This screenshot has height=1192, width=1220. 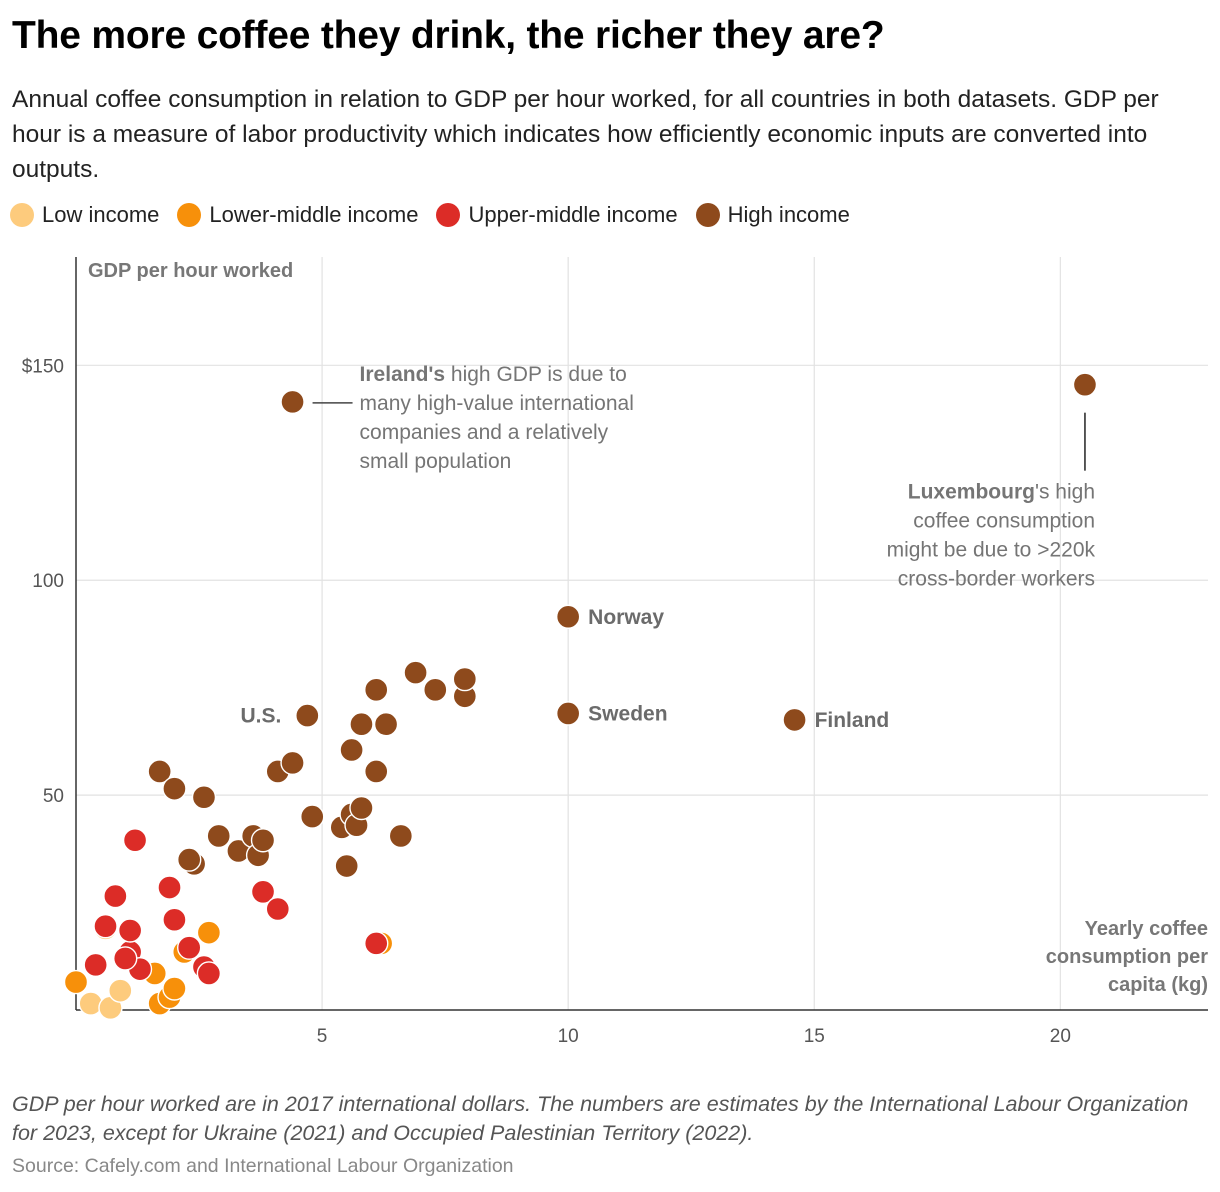 What do you see at coordinates (788, 214) in the screenshot?
I see `legend-label-high-income: High income` at bounding box center [788, 214].